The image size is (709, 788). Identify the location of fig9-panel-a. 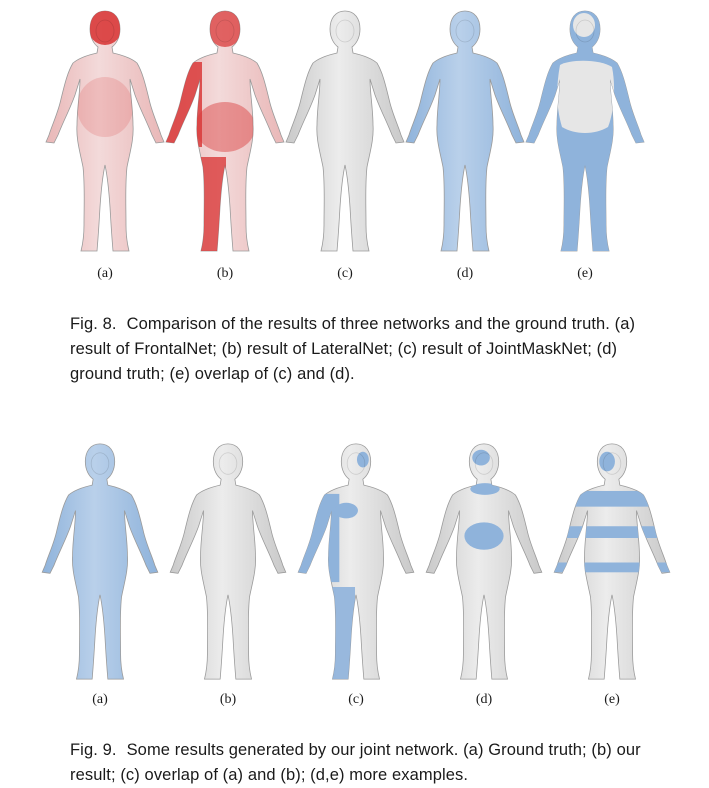
(100, 562).